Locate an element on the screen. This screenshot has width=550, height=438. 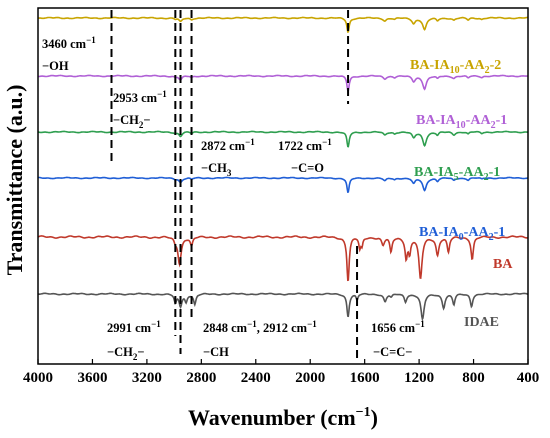
annotation-3460-wavenumber: 3460 cm−1 is located at coordinates (69, 43).